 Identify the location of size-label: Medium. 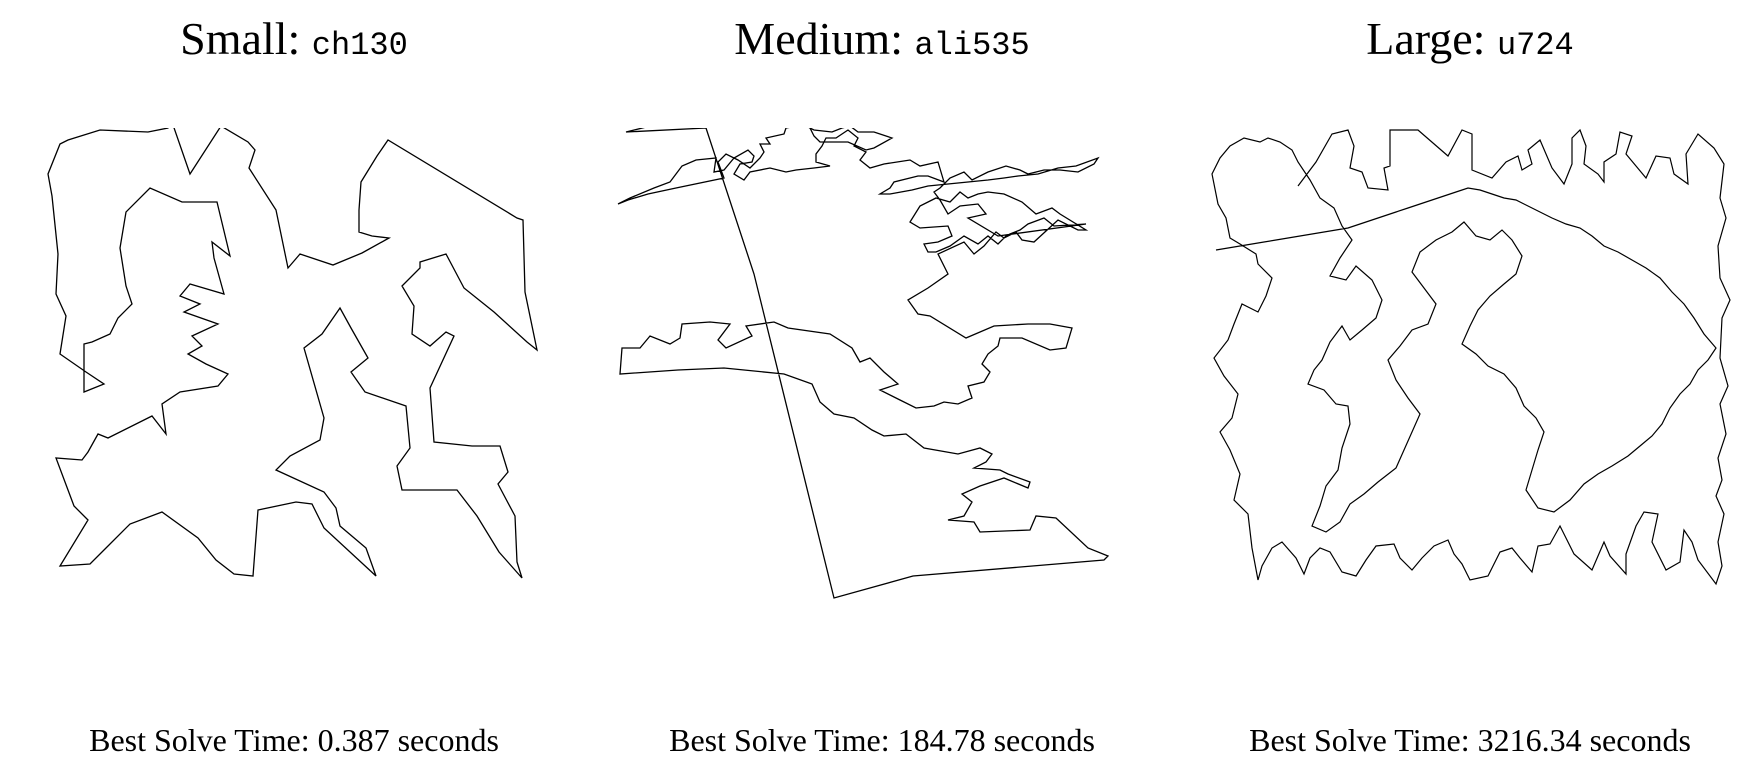
(812, 38).